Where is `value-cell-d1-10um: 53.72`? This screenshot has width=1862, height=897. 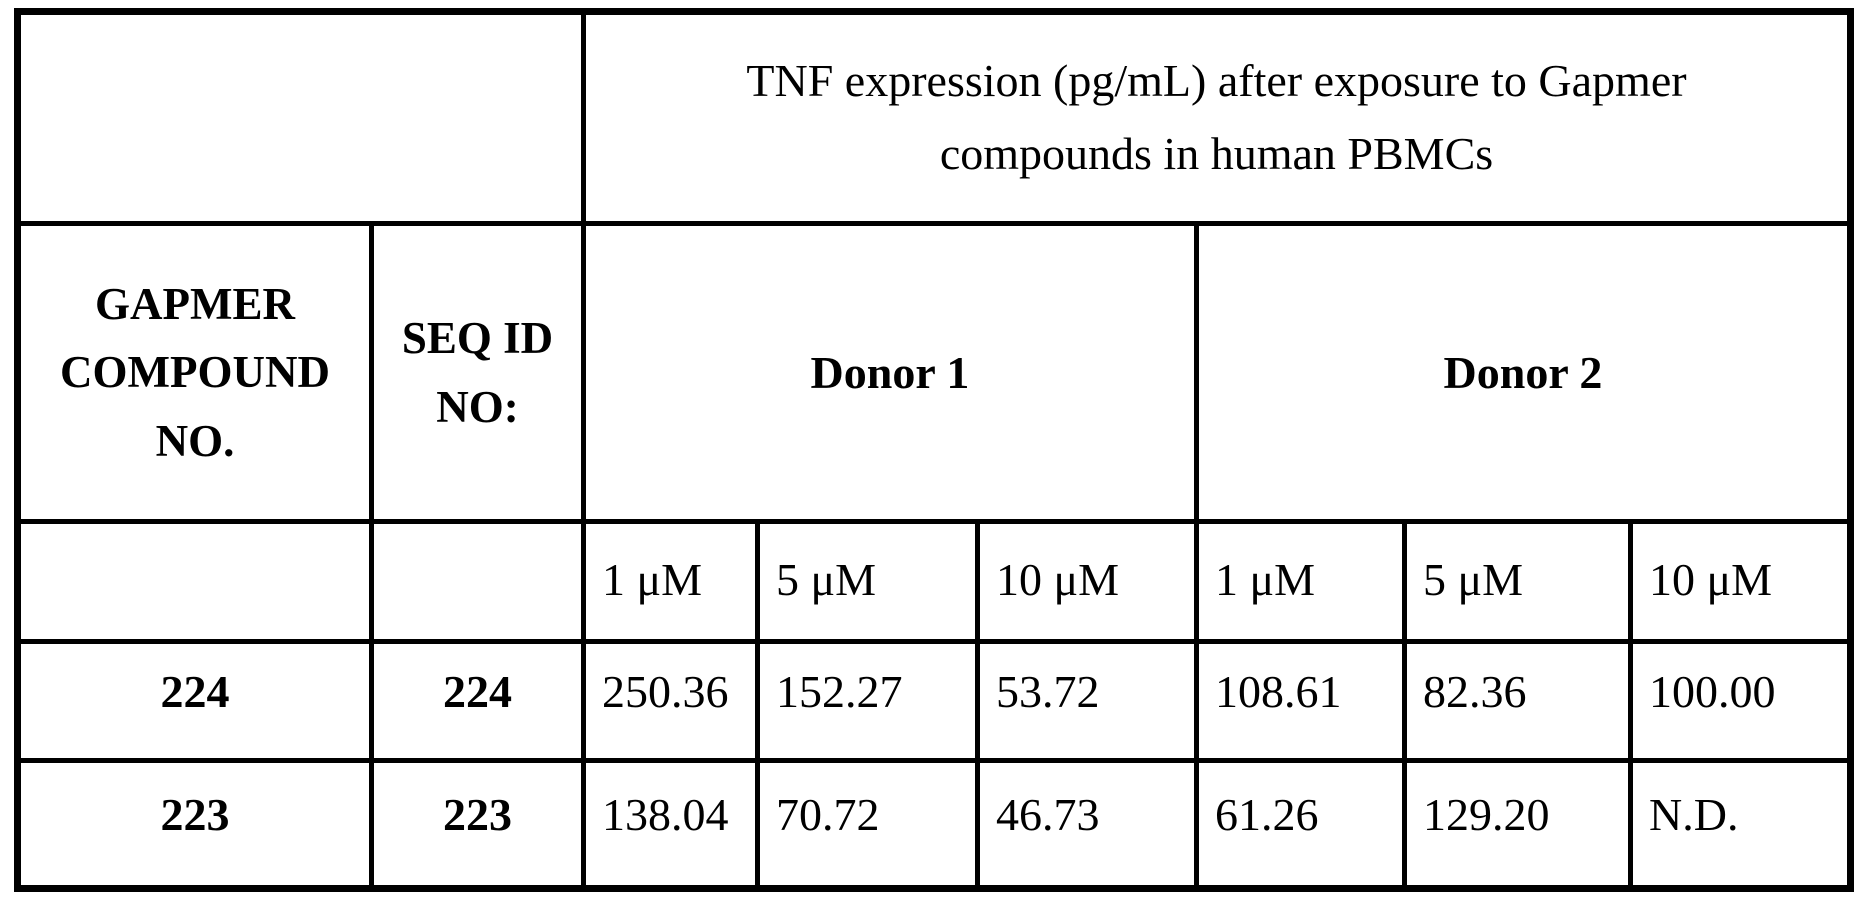 value-cell-d1-10um: 53.72 is located at coordinates (1087, 701).